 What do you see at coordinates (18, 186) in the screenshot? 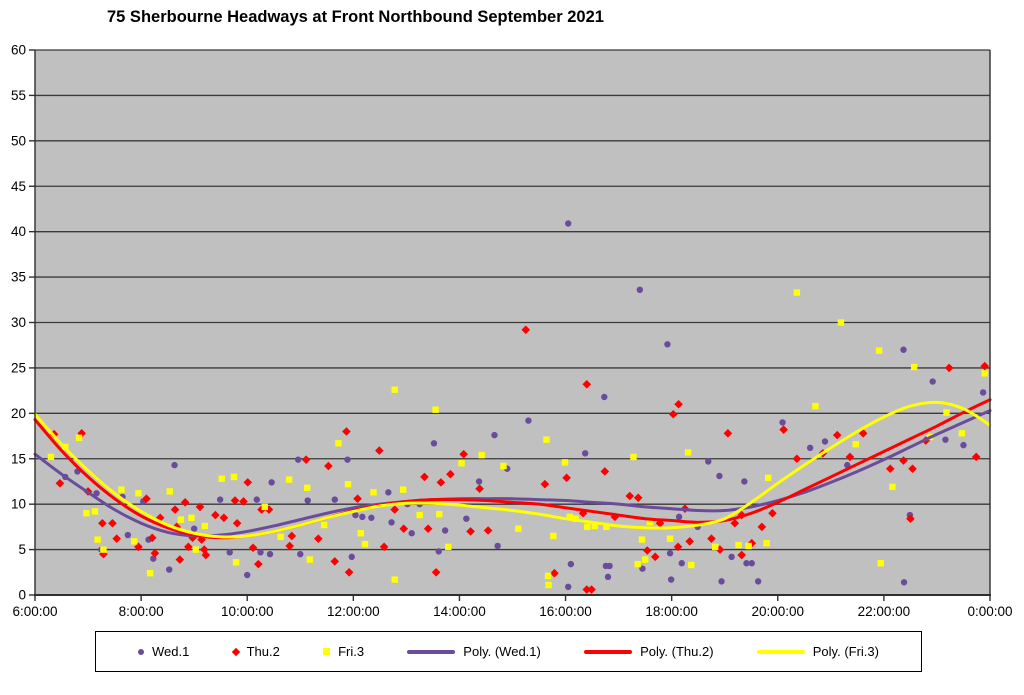
I see `y-tick-label: 45` at bounding box center [18, 186].